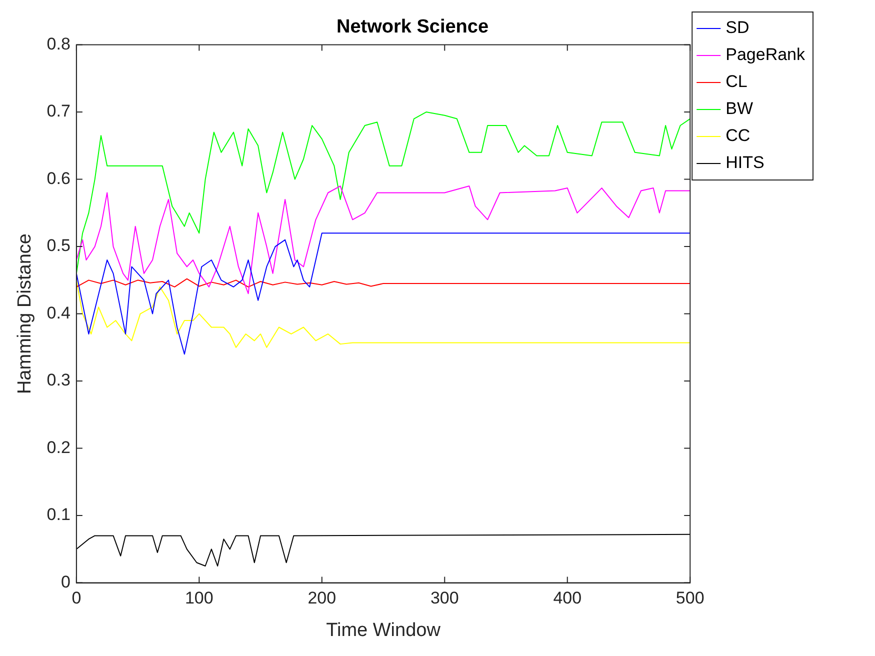 This screenshot has width=875, height=656. What do you see at coordinates (444, 598) in the screenshot?
I see `x-tick-label: 300` at bounding box center [444, 598].